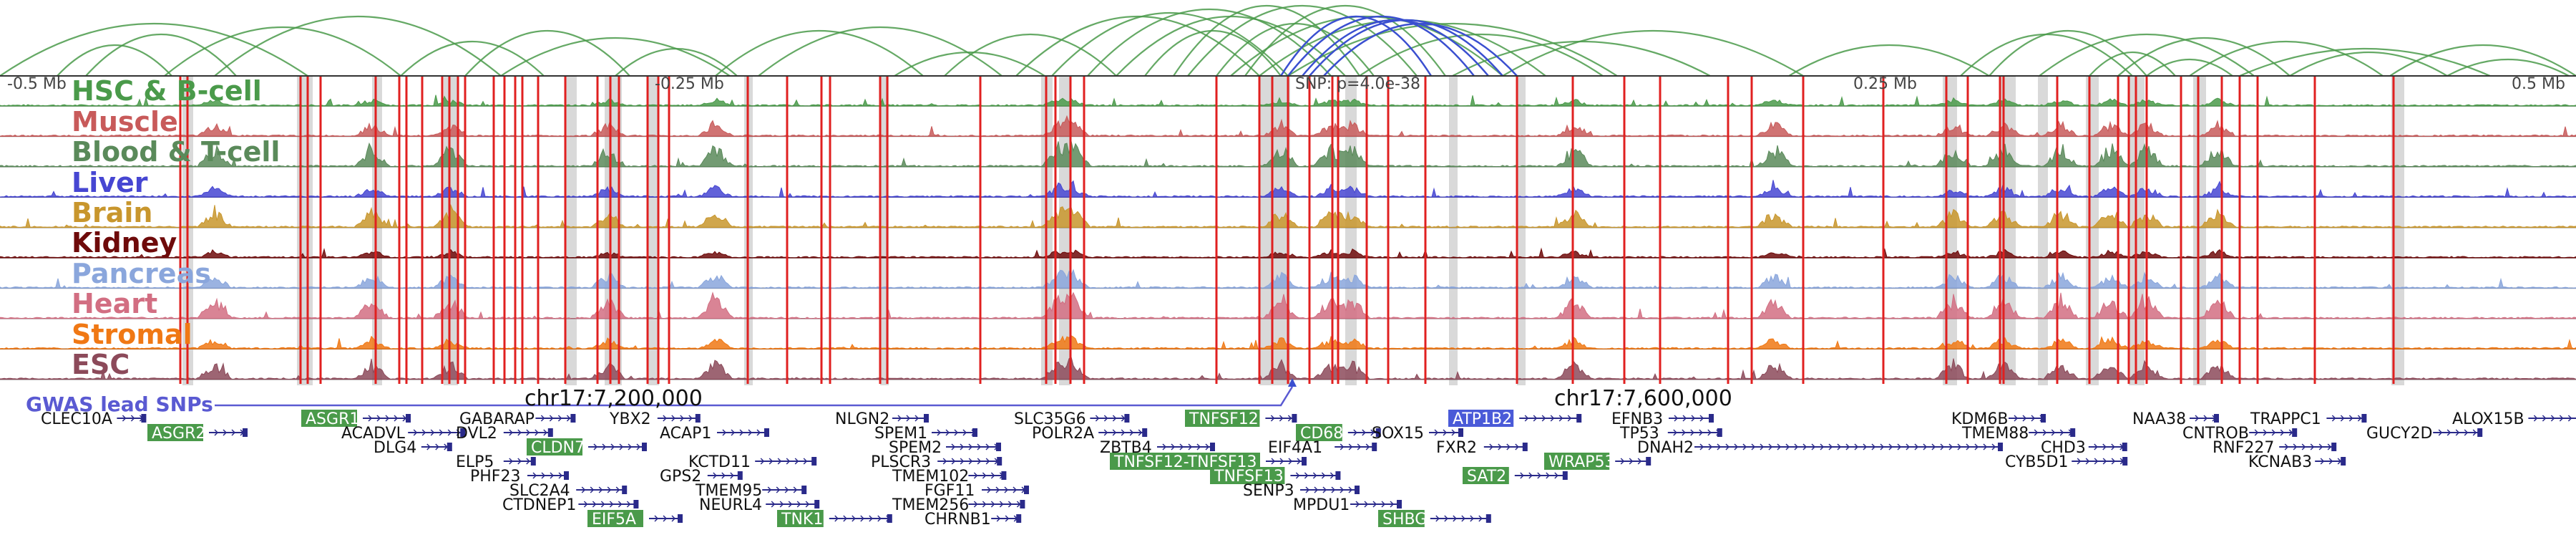  I want to click on gene-wrap53: WRAP53, so click(1597, 462).